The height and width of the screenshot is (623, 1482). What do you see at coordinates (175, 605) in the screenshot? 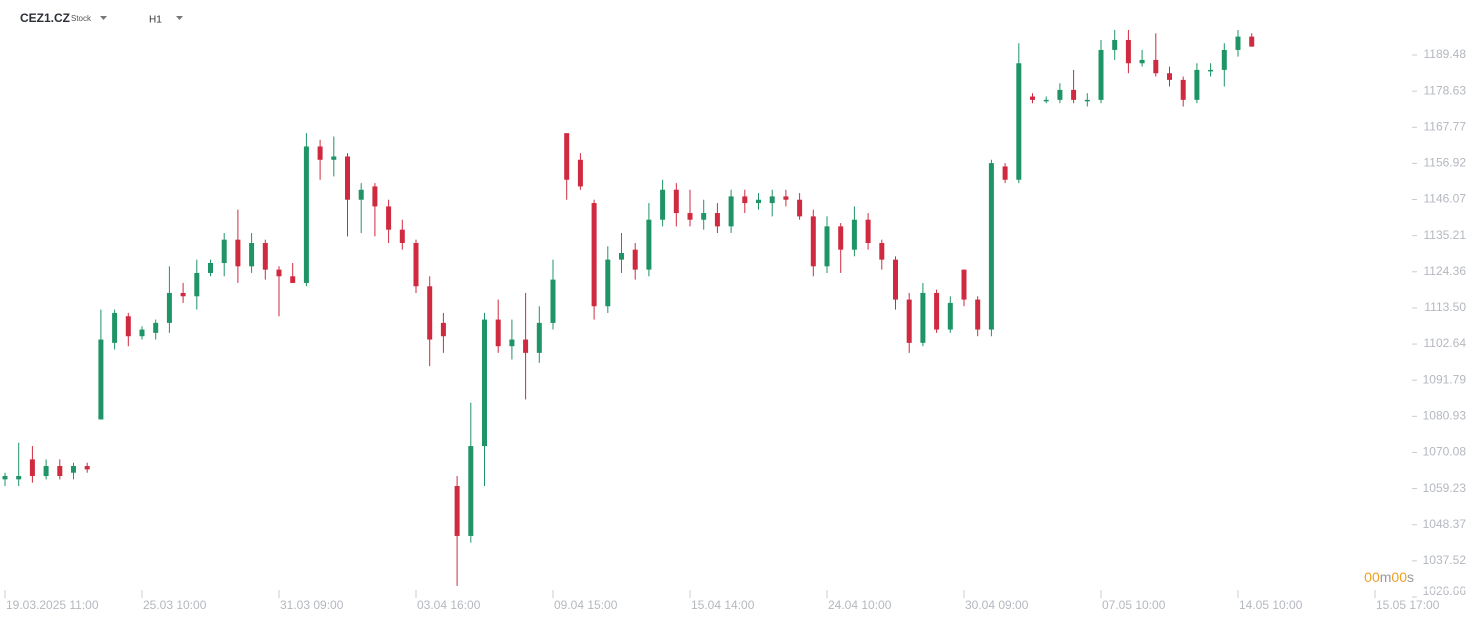
I see `x-tick-label: 25.03 10:00` at bounding box center [175, 605].